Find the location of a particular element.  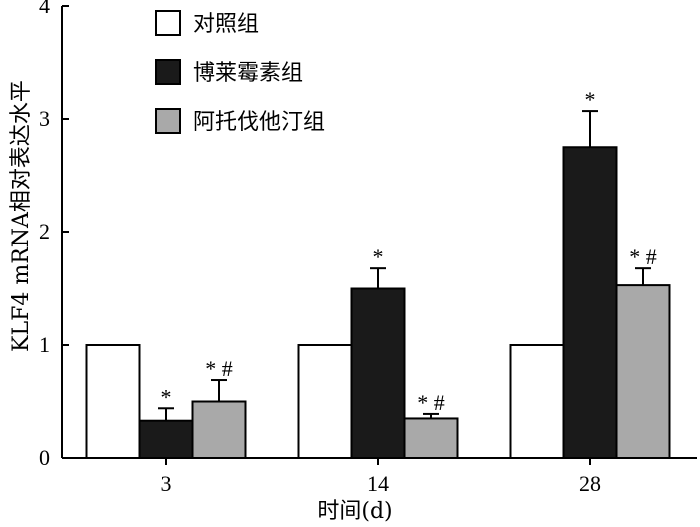

legend-item: 博莱霉素组 is located at coordinates (229, 72).